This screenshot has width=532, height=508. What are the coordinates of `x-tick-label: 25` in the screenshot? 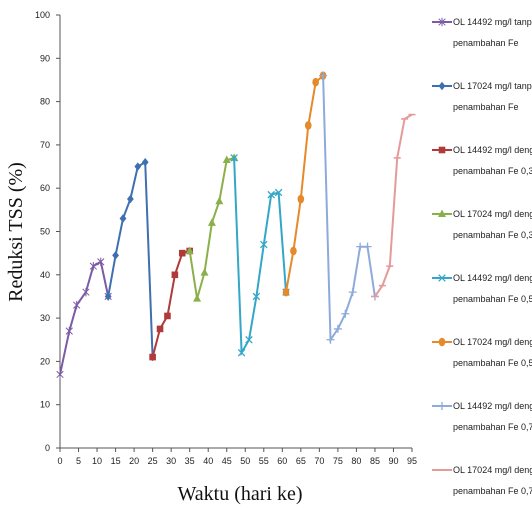 It's located at (153, 461).